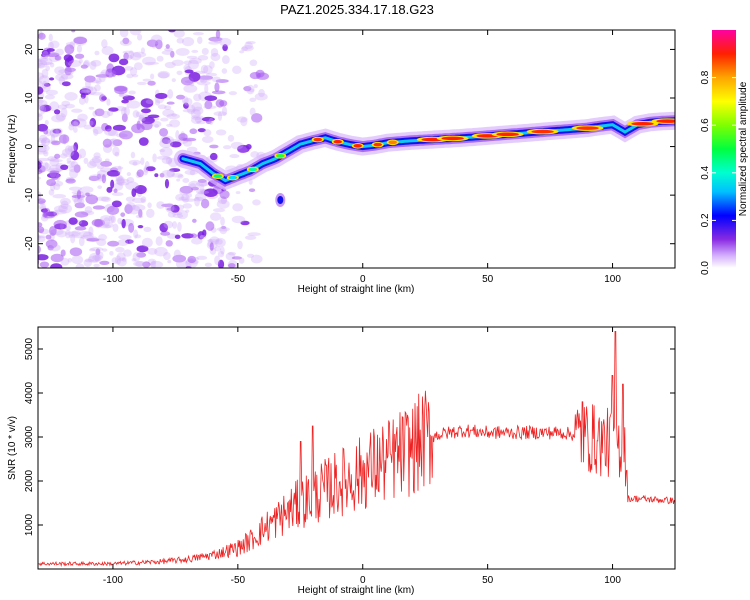 Image resolution: width=750 pixels, height=600 pixels. Describe the element at coordinates (113, 279) in the screenshot. I see `spectrogram-xtick-label: -100` at that location.